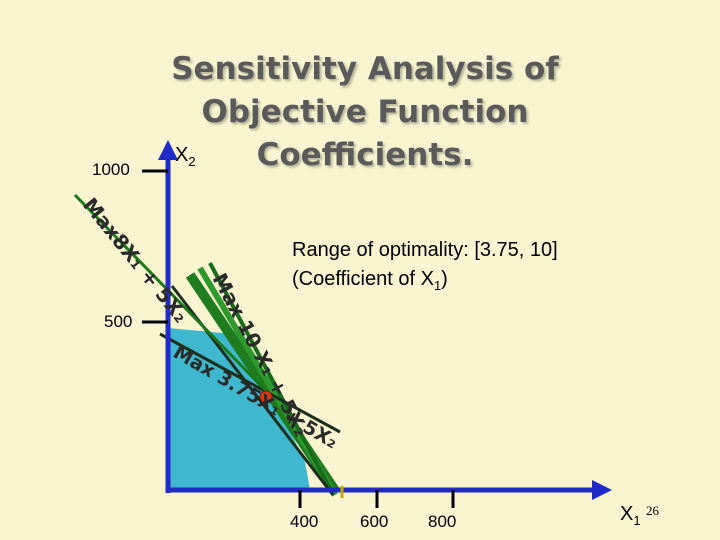  I want to click on constraint-line-shallow, so click(250, 383).